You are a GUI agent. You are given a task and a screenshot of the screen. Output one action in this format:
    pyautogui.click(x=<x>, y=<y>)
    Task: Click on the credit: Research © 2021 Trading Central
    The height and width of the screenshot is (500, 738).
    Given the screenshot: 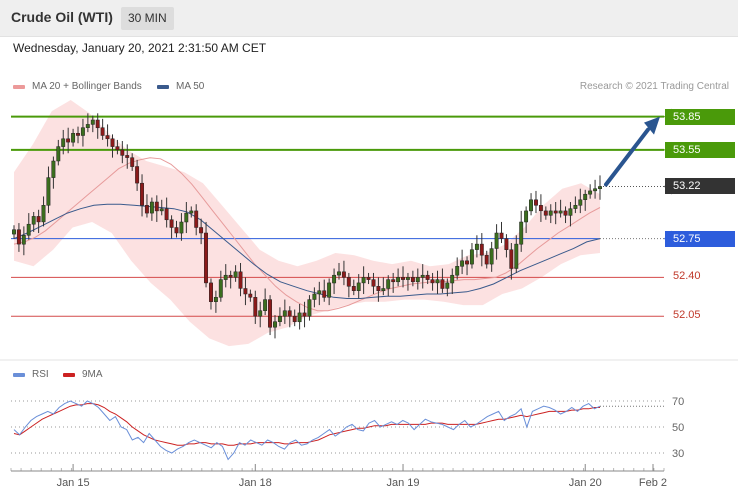 What is the action you would take?
    pyautogui.click(x=654, y=86)
    